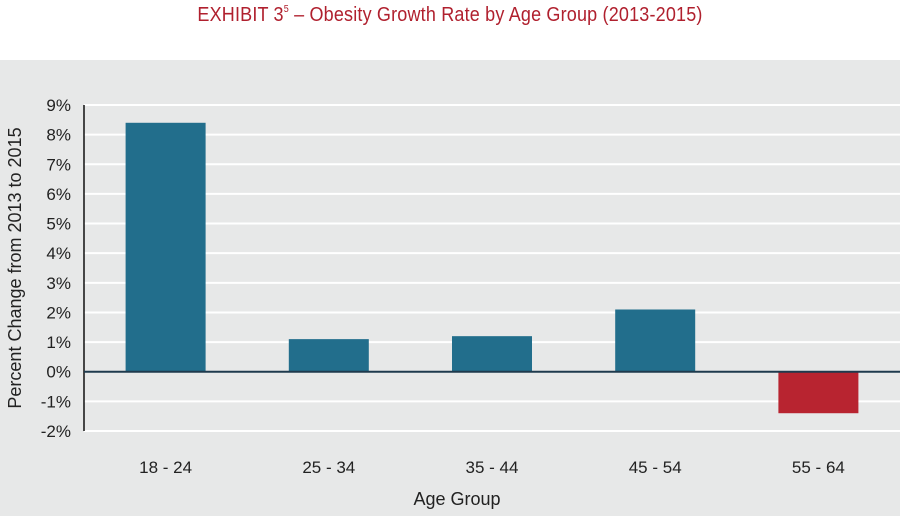 This screenshot has width=900, height=516. What do you see at coordinates (58, 135) in the screenshot?
I see `y-tick-label: 8%` at bounding box center [58, 135].